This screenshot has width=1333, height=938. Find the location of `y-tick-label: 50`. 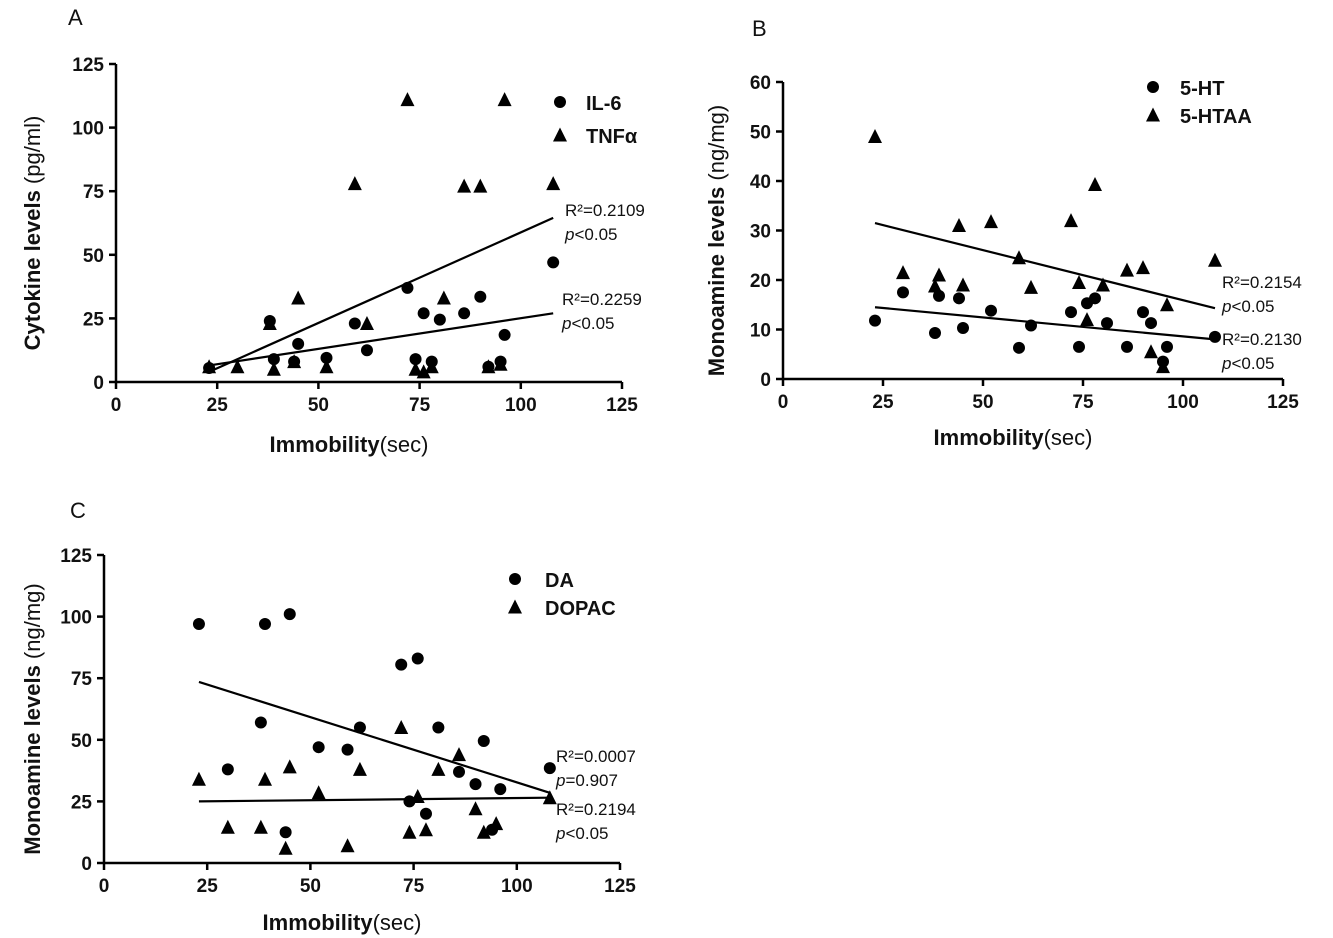

y-tick-label: 50 is located at coordinates (93, 256).